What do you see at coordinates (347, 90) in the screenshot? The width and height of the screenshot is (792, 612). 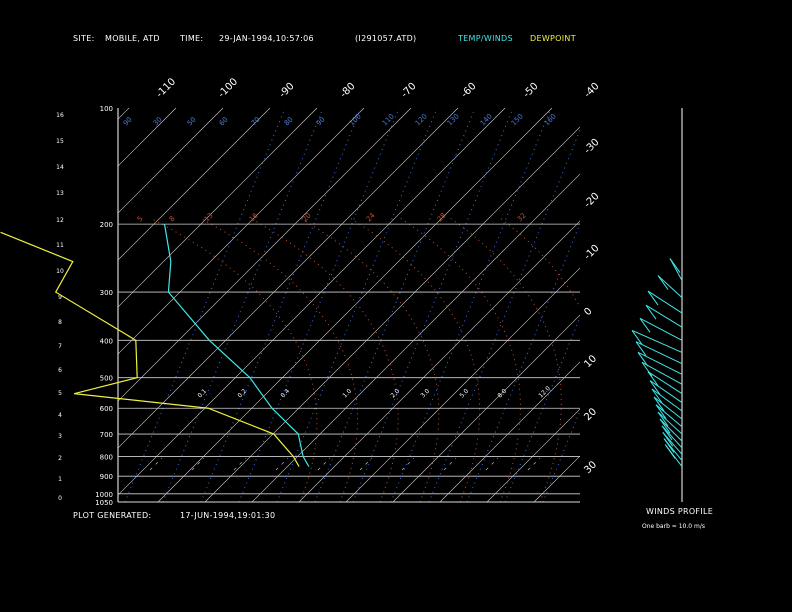 I see `isotherm-label: -80` at bounding box center [347, 90].